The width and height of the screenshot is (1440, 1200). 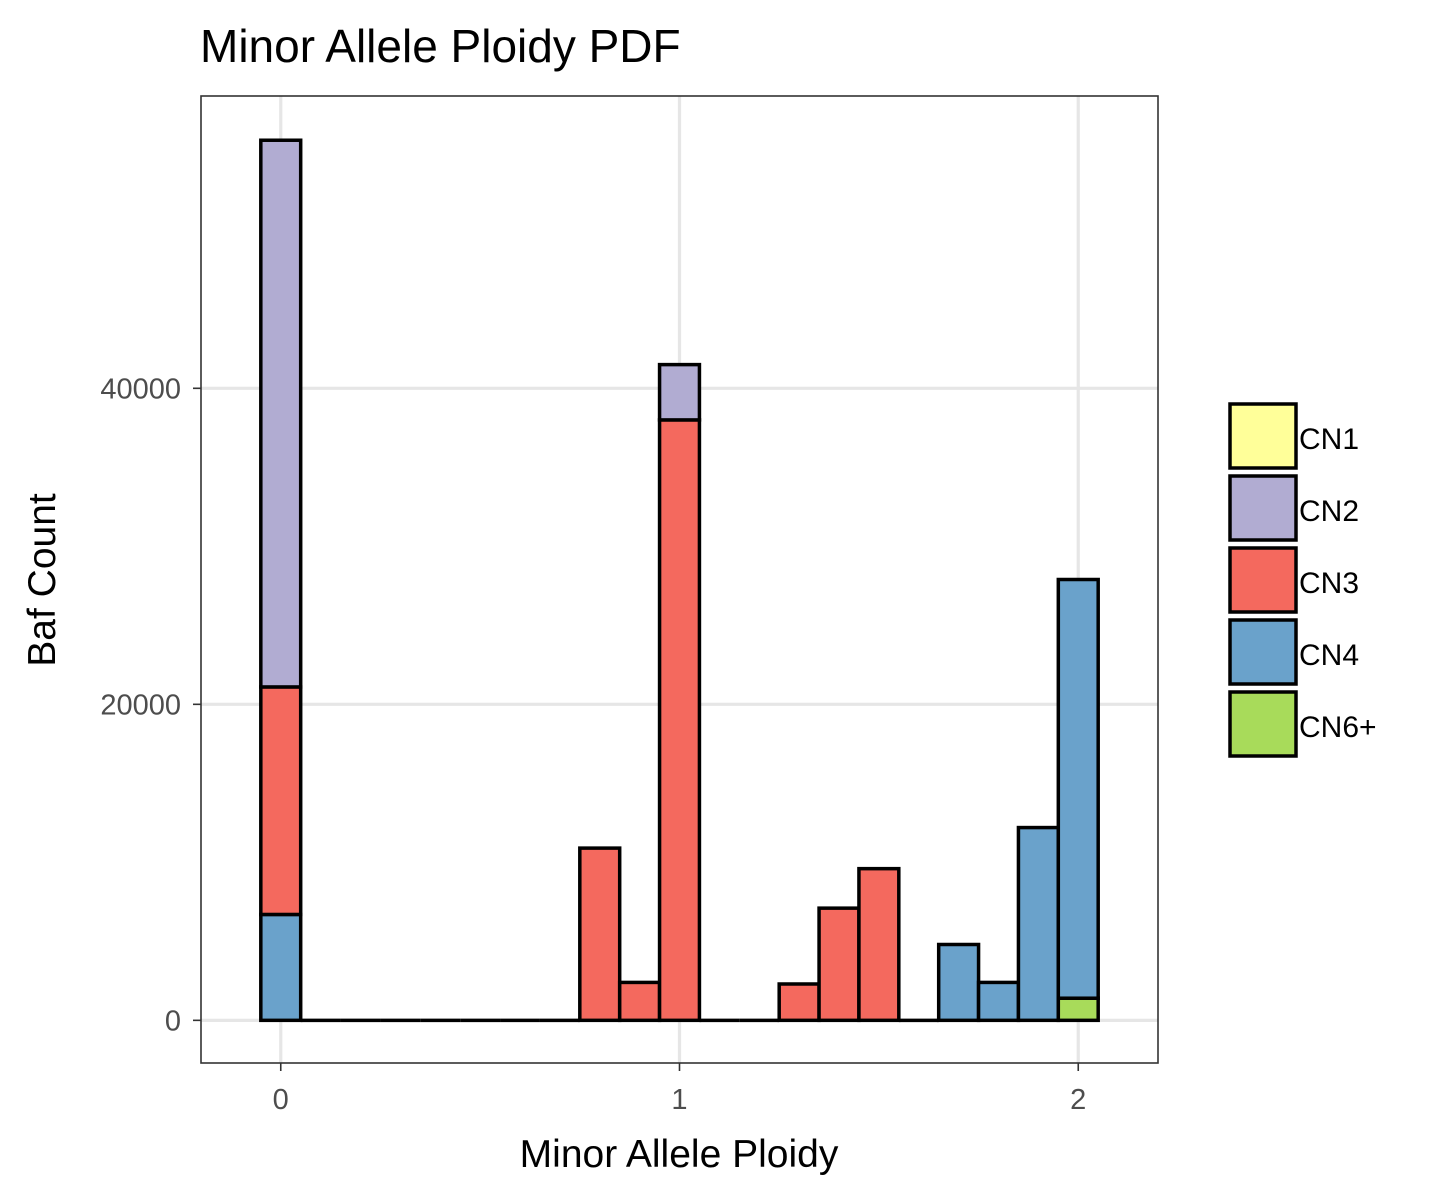 I want to click on bar-0-cn4, so click(x=281, y=967).